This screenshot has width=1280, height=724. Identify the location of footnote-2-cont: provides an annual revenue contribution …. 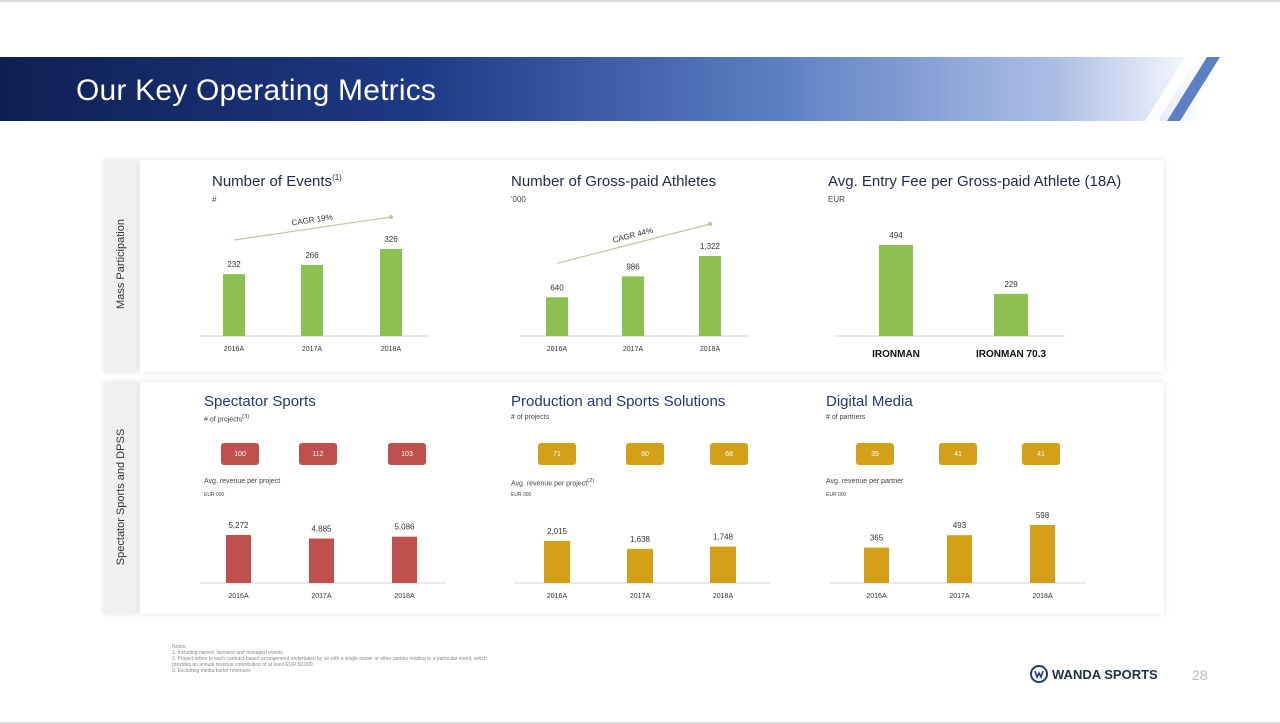
(242, 665).